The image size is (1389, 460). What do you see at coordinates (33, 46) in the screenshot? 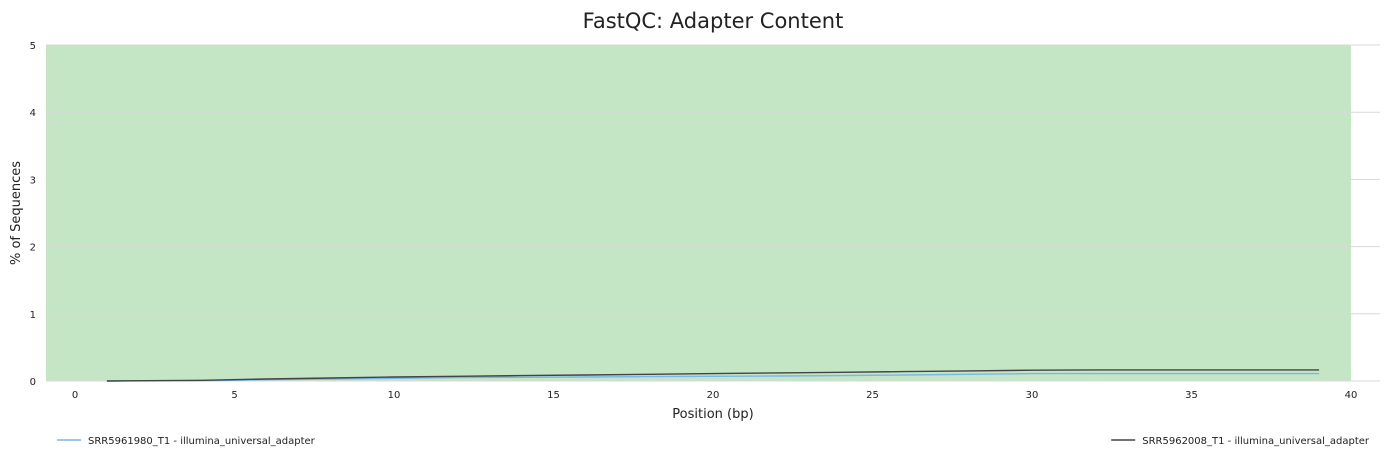
I see `y-tick-label: 5` at bounding box center [33, 46].